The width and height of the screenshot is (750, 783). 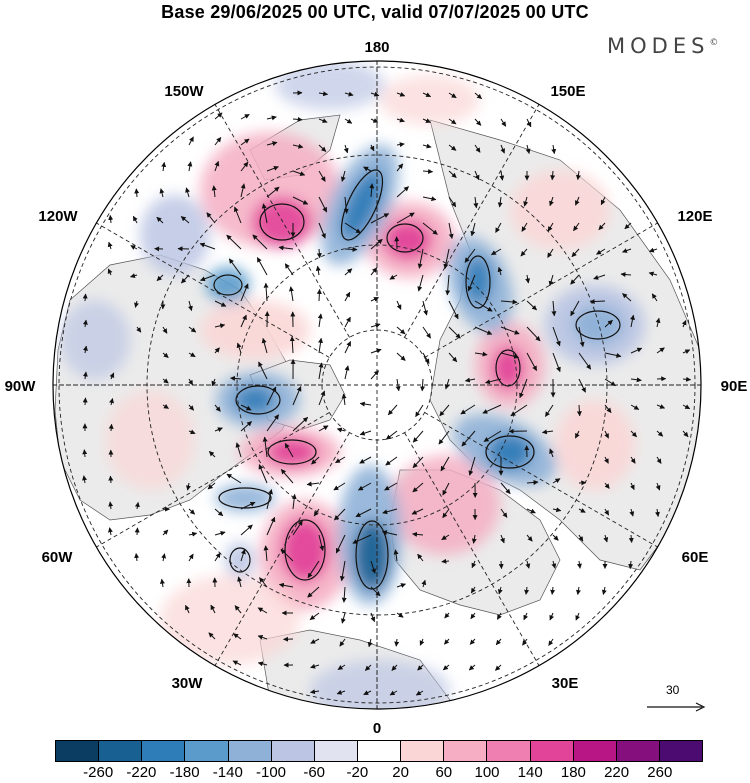 What do you see at coordinates (695, 557) in the screenshot?
I see `lon-label-60e: 60E` at bounding box center [695, 557].